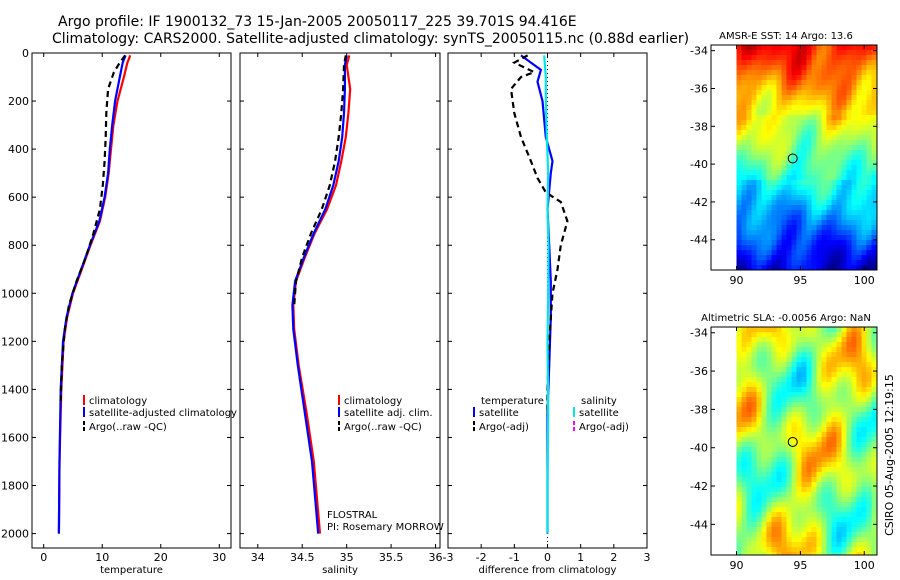  What do you see at coordinates (794, 157) in the screenshot?
I see `sst_map-axes-box` at bounding box center [794, 157].